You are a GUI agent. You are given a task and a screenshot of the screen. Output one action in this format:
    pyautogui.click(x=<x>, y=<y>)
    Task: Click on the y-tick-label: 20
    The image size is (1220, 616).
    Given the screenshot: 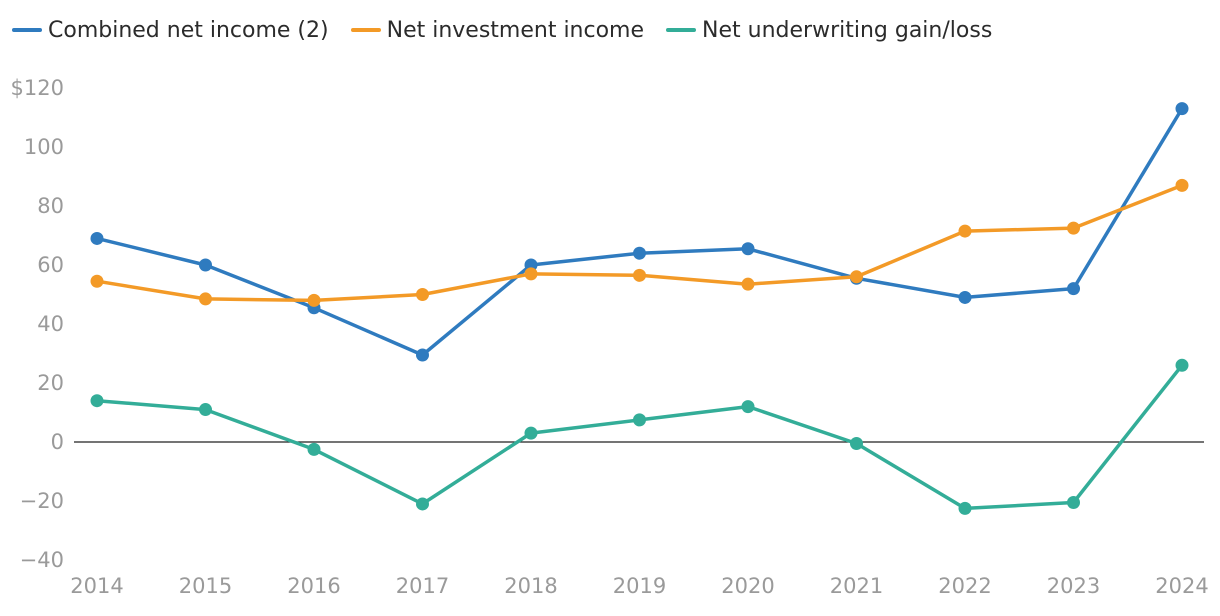 What is the action you would take?
    pyautogui.click(x=50, y=383)
    